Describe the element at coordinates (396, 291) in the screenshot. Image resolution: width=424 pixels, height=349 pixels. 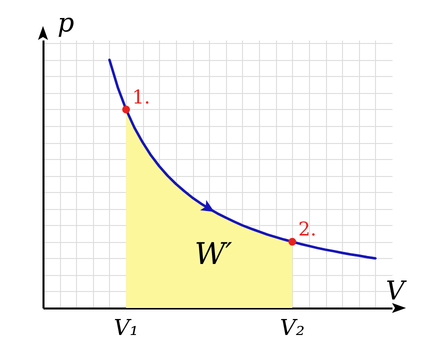
I see `x-axis-title: V` at that location.